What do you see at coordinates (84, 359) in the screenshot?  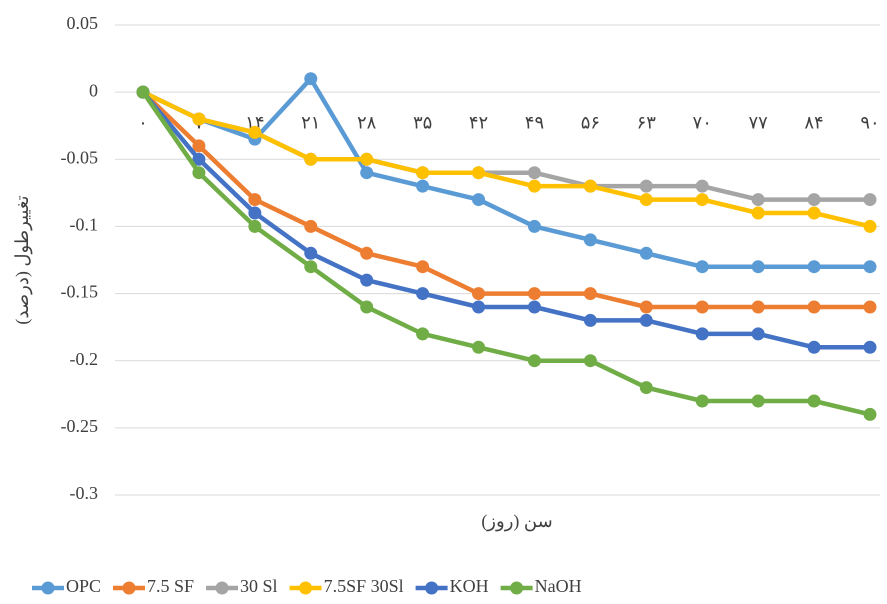 I see `y-tick-label: -0.2` at bounding box center [84, 359].